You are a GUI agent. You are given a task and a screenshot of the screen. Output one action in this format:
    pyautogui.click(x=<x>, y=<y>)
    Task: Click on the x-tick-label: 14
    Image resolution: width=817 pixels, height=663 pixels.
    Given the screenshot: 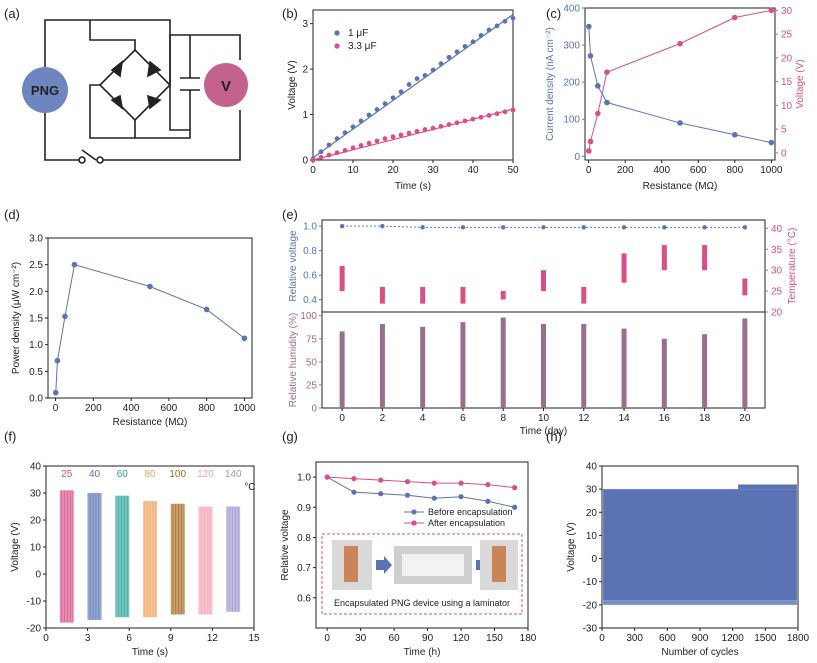 What is the action you would take?
    pyautogui.click(x=624, y=418)
    